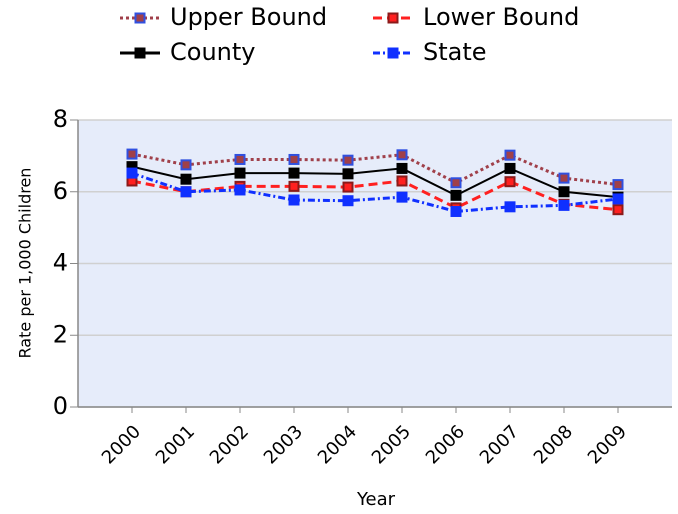  I want to click on y-tick-label: 6, so click(60, 191).